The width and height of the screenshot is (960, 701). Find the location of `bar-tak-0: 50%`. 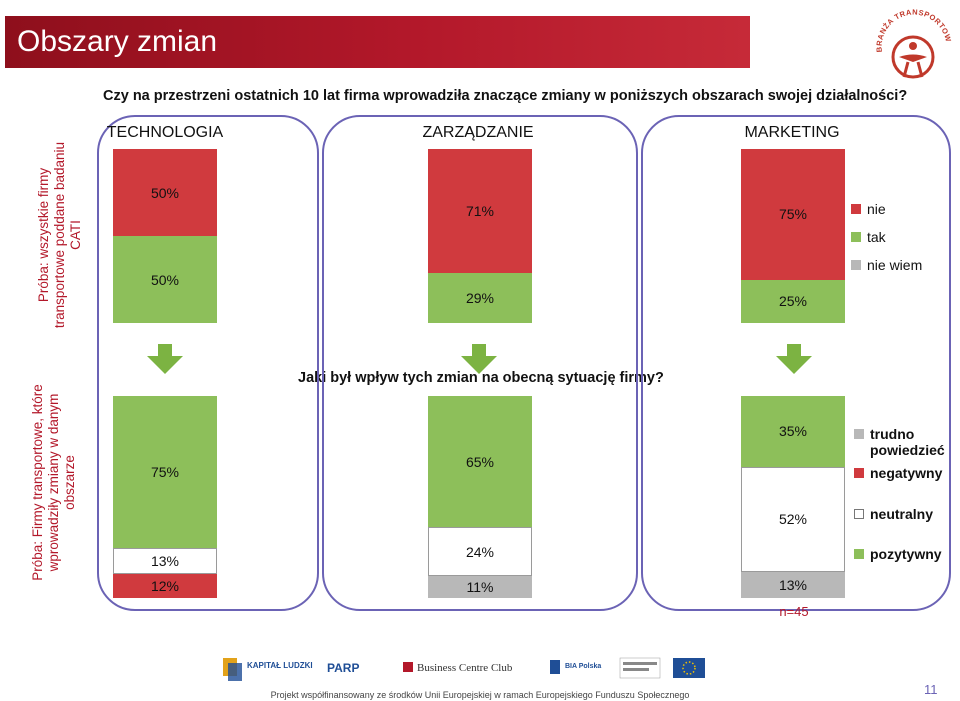

bar-tak-0: 50% is located at coordinates (165, 279).